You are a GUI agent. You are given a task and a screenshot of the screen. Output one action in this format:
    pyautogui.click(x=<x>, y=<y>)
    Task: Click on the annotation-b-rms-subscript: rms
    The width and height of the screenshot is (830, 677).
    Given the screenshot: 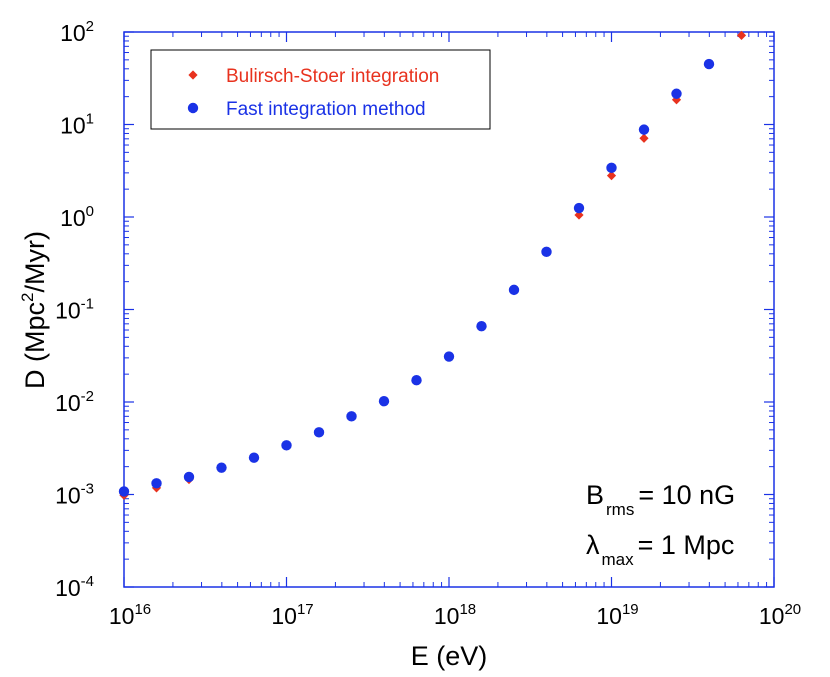 What is the action you would take?
    pyautogui.click(x=620, y=509)
    